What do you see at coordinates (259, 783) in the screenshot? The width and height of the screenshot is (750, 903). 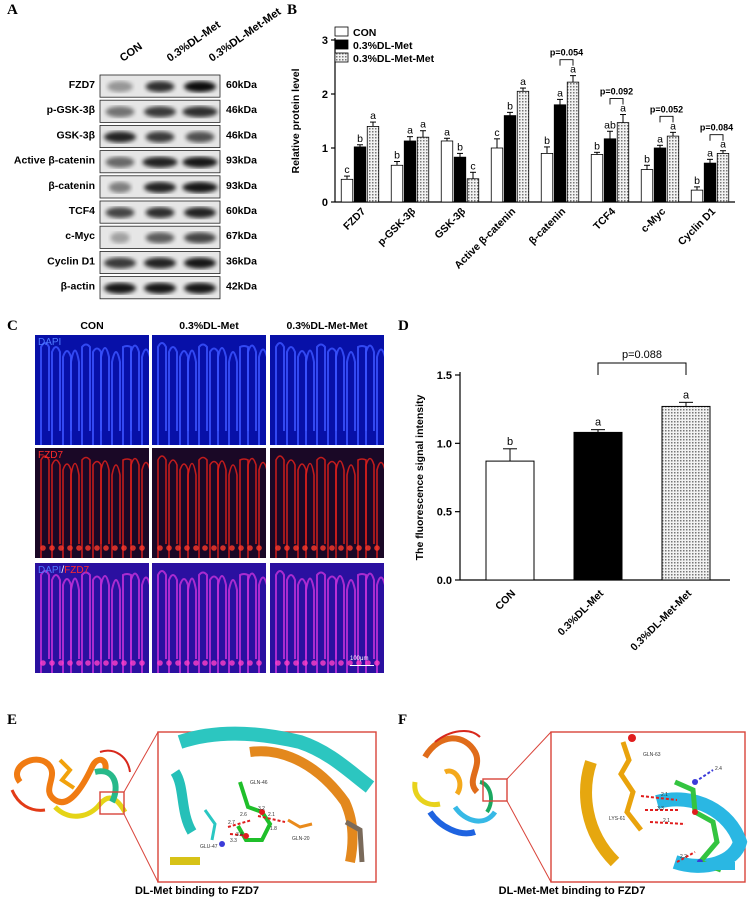 I see `residue-label: GLN-46` at bounding box center [259, 783].